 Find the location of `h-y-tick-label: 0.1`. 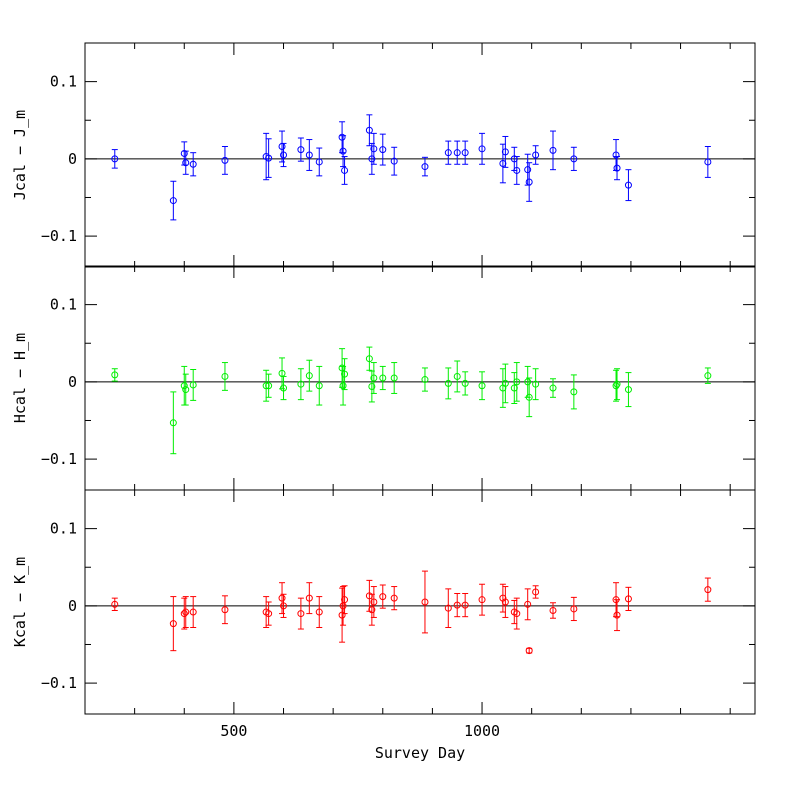

h-y-tick-label: 0.1 is located at coordinates (63, 305).